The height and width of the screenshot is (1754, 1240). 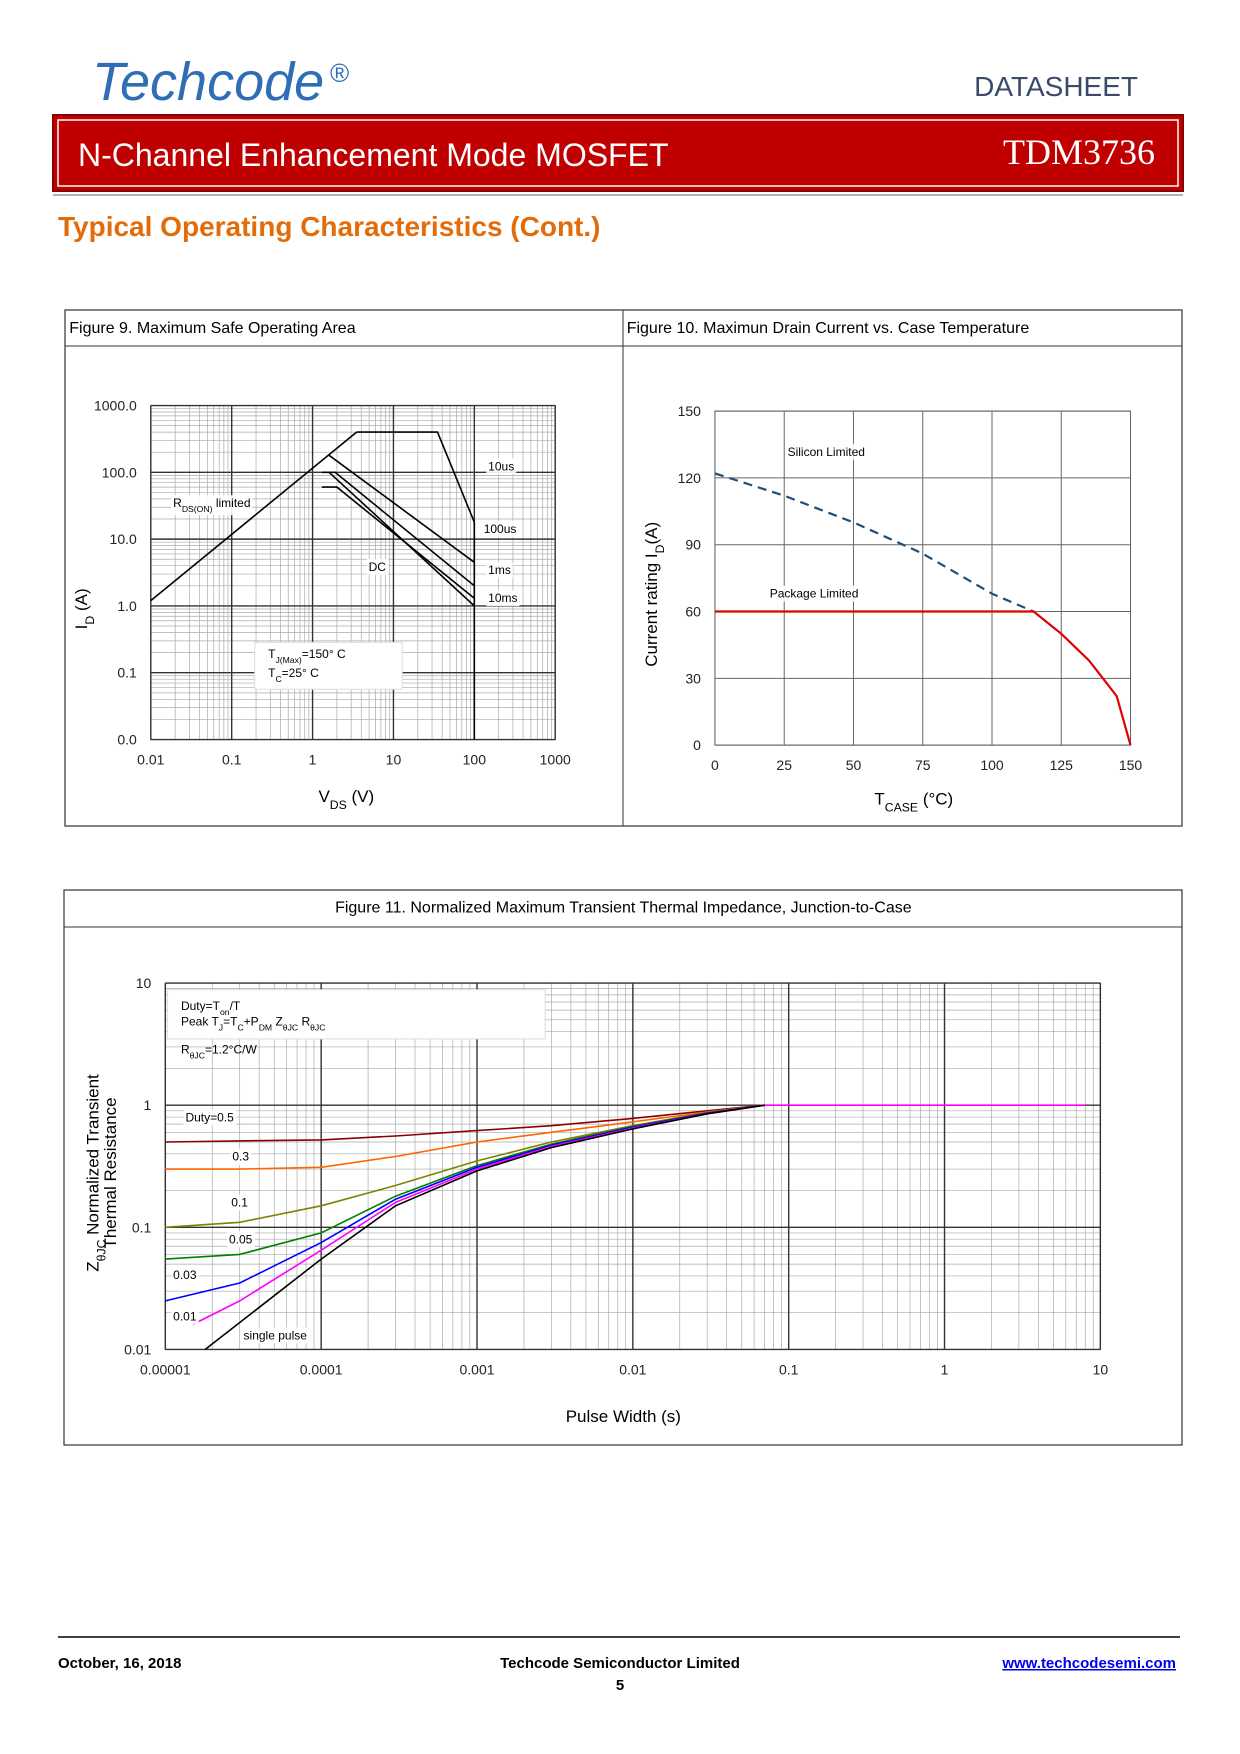 I want to click on y-tick-label: 60, so click(x=693, y=612).